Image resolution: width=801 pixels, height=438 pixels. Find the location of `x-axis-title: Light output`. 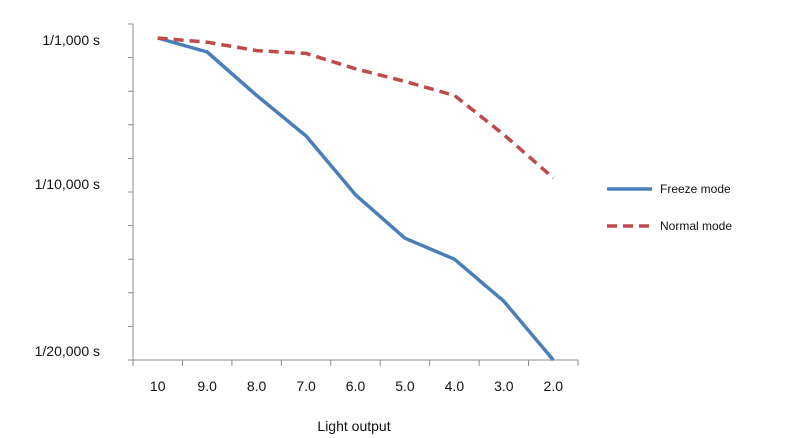

x-axis-title: Light output is located at coordinates (353, 426).